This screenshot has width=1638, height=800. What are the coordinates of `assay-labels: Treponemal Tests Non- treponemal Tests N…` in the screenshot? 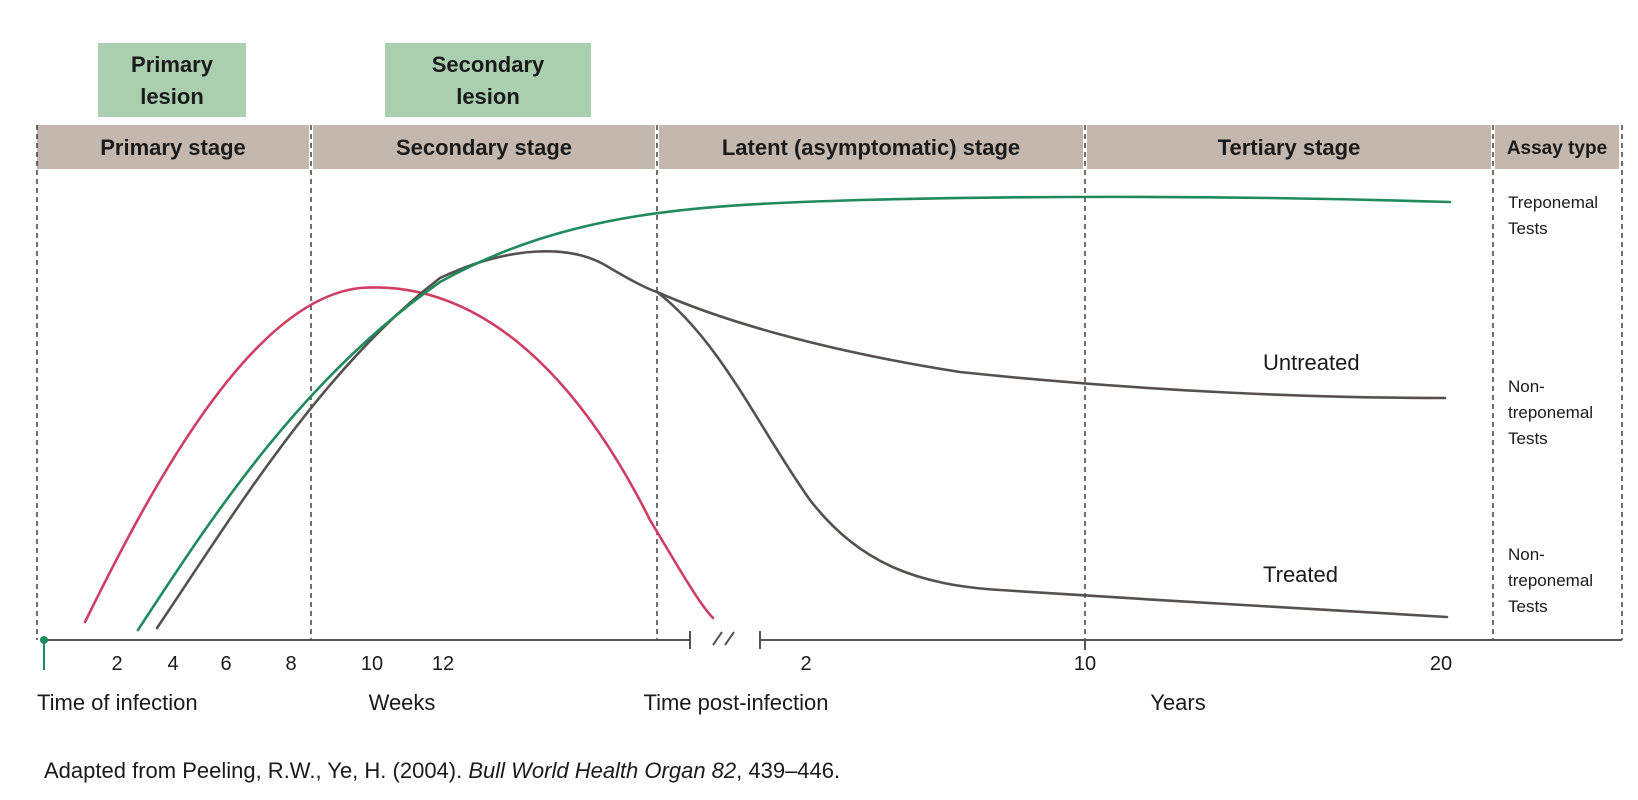 It's located at (1553, 404).